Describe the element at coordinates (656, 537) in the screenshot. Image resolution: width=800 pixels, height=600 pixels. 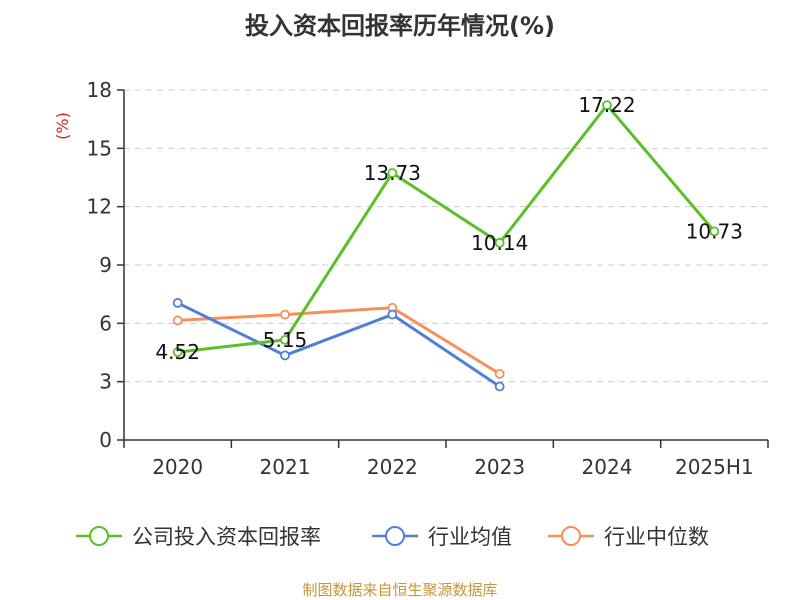
I see `legend-label: 行业中位数` at that location.